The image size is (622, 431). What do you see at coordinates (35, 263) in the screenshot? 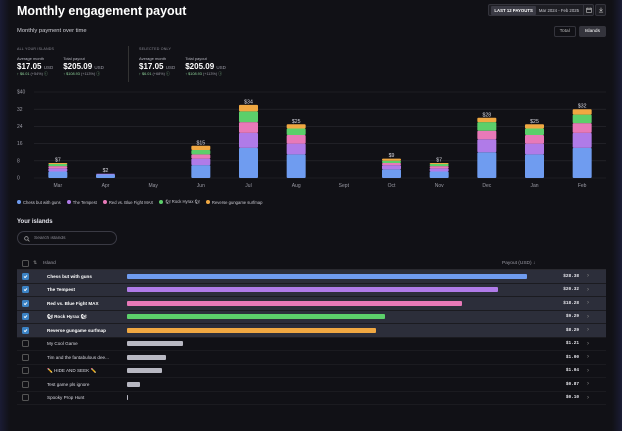
I see `sort-icon: ⇅` at bounding box center [35, 263].